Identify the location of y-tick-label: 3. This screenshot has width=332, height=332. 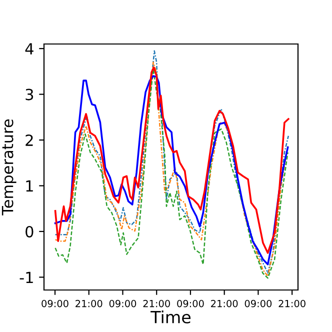
(30, 94).